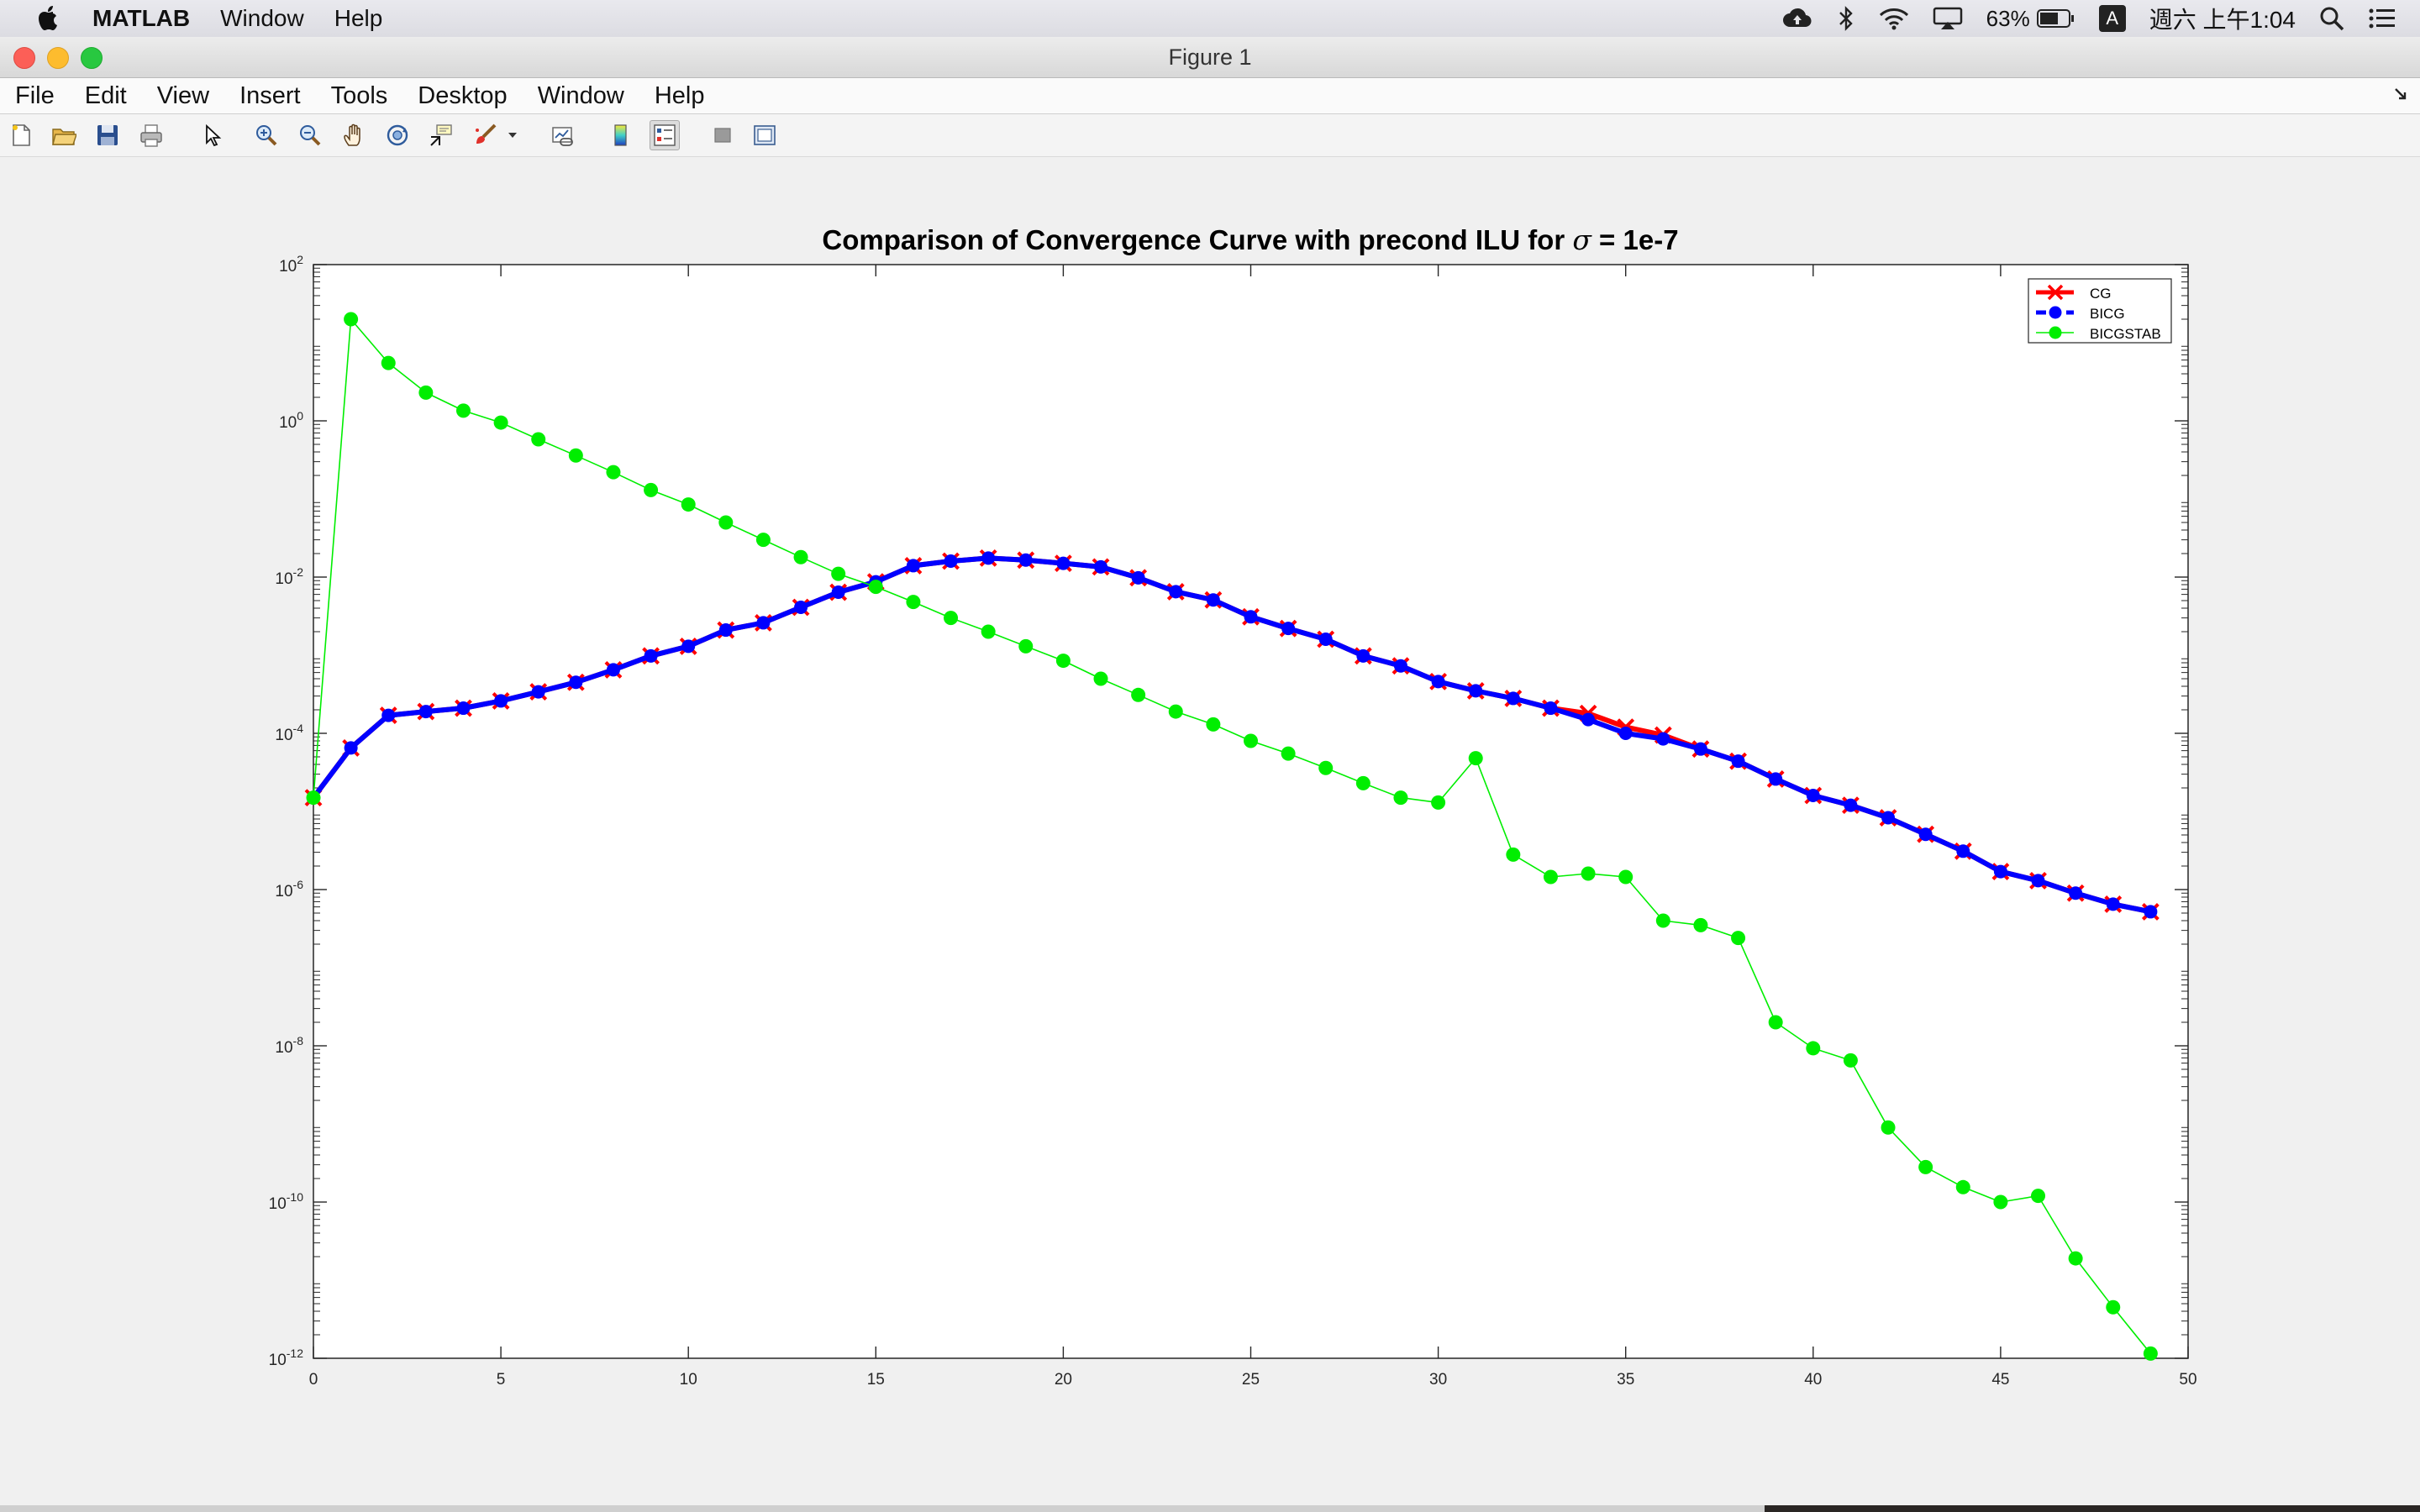 The image size is (2420, 1512). What do you see at coordinates (1210, 135) in the screenshot?
I see `figure-toolbar` at bounding box center [1210, 135].